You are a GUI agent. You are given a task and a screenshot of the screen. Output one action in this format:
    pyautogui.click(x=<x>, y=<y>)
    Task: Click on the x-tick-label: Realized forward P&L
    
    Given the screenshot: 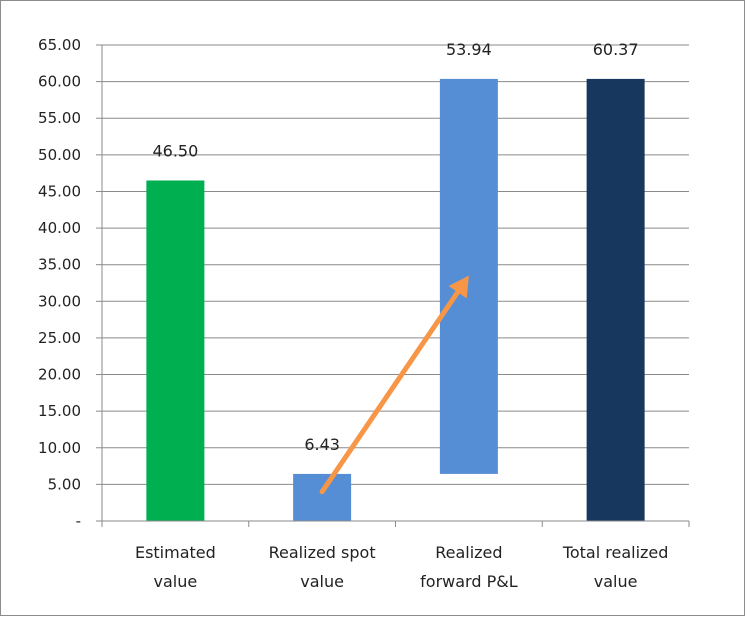 What is the action you would take?
    pyautogui.click(x=469, y=567)
    